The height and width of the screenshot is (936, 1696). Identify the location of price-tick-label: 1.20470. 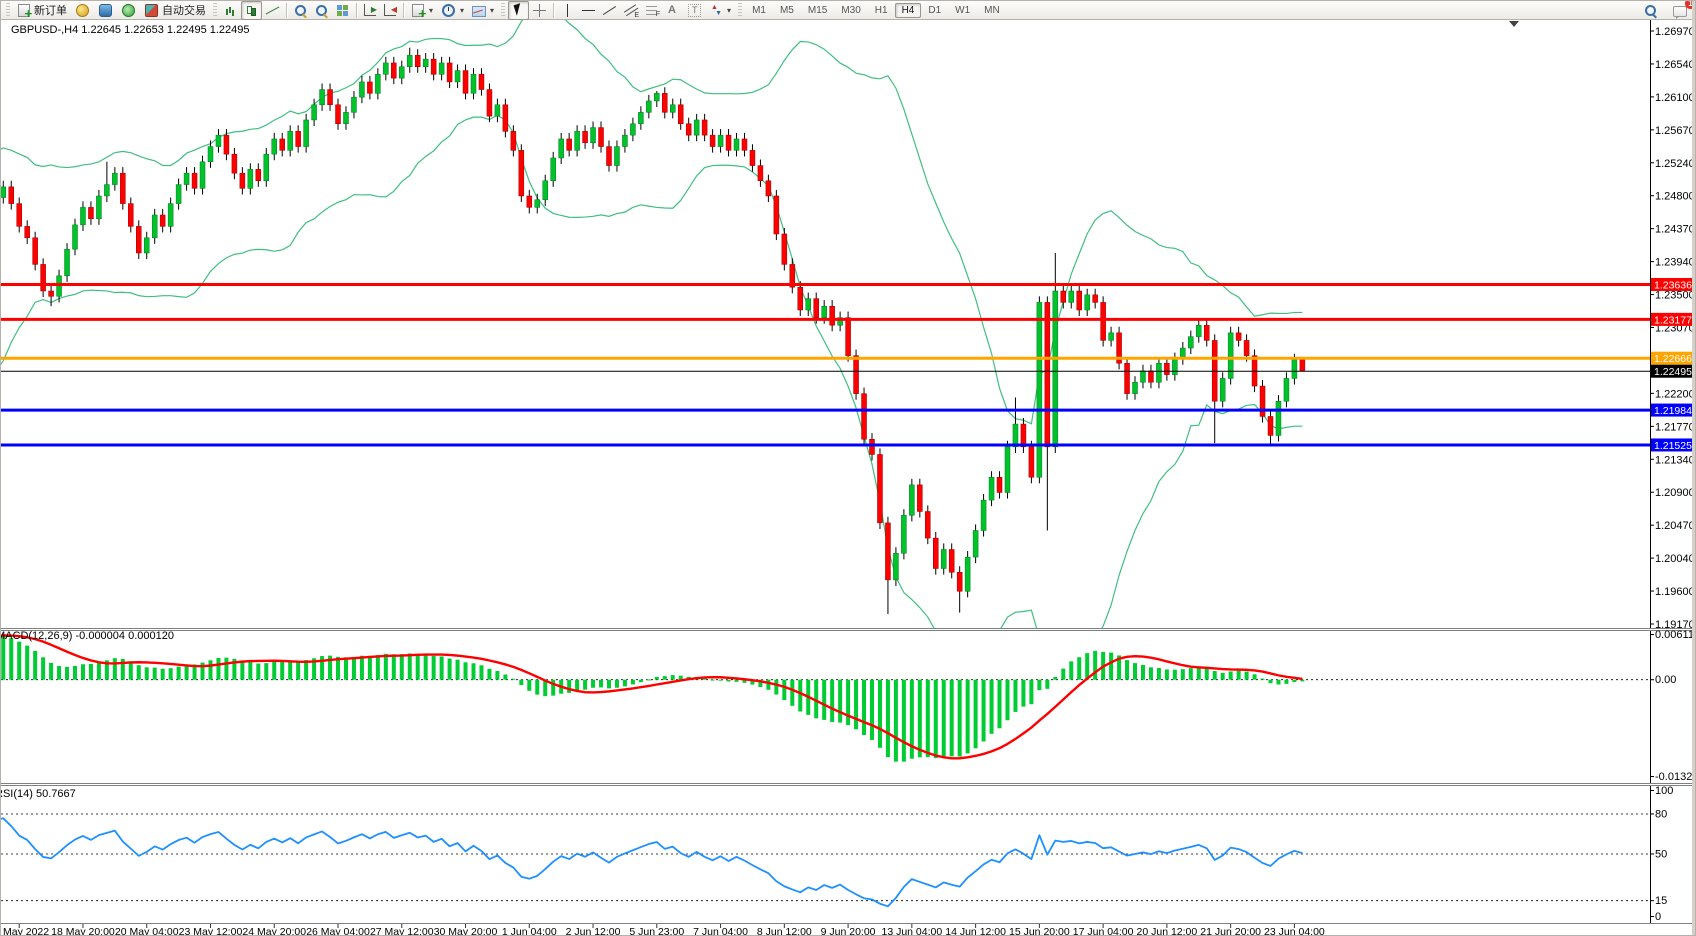
(1675, 526).